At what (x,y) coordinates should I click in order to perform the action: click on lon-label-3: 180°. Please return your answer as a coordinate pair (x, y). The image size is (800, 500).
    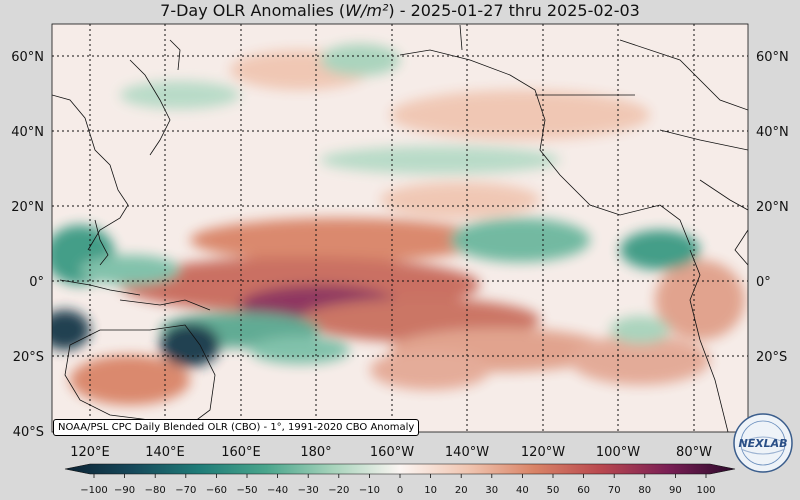
    Looking at the image, I should click on (315, 452).